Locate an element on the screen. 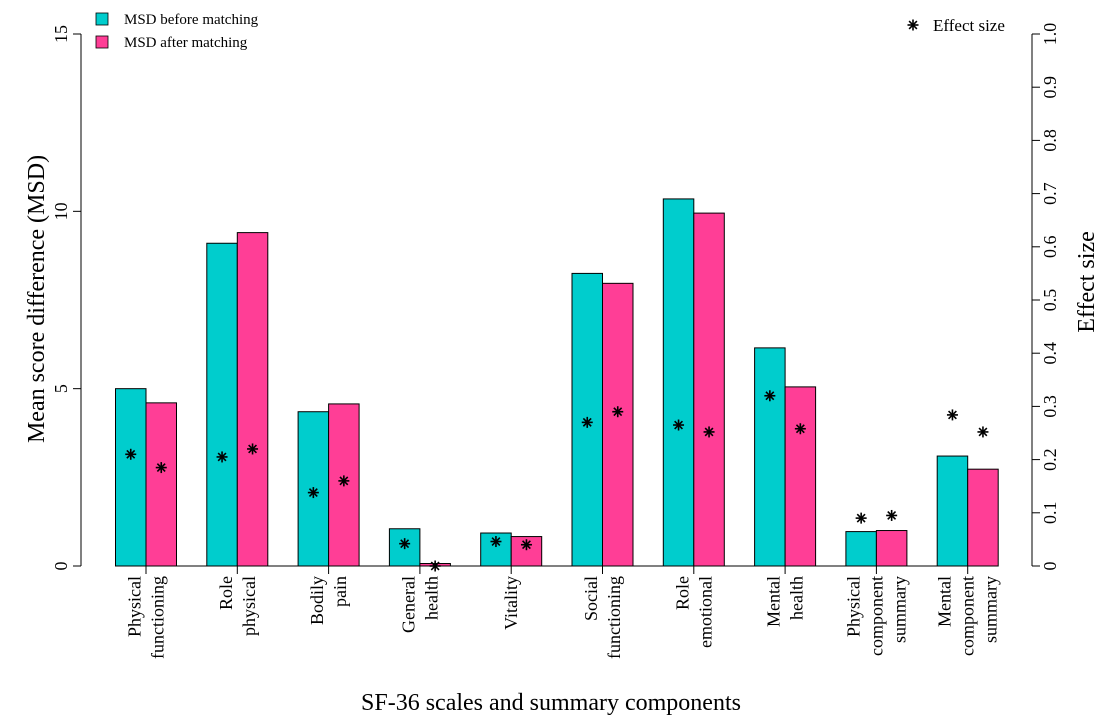 Image resolution: width=1102 pixels, height=718 pixels. category-label-2: pain is located at coordinates (340, 591).